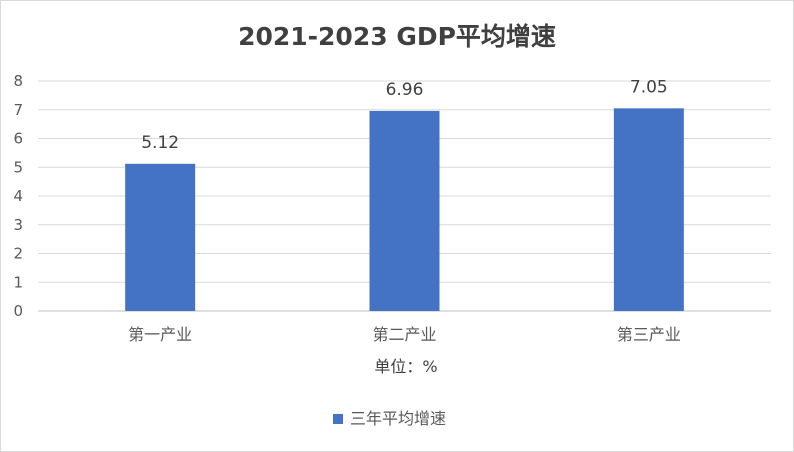 This screenshot has width=794, height=452. Describe the element at coordinates (405, 90) in the screenshot. I see `data-label: 6.96` at that location.